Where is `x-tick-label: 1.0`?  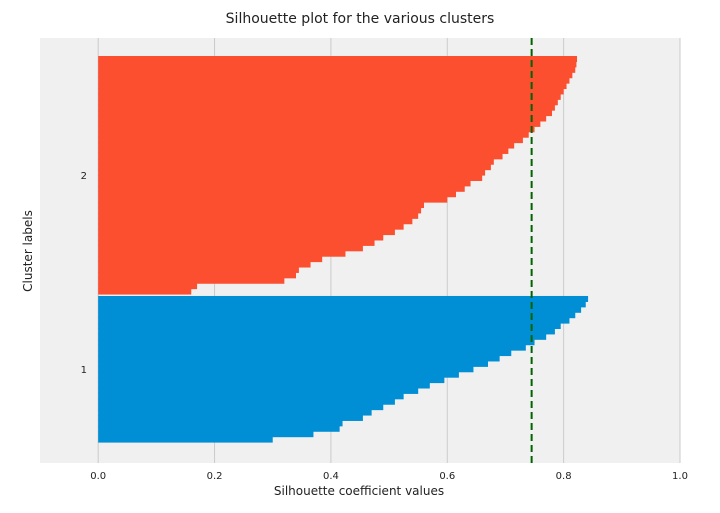
x-tick-label: 1.0 is located at coordinates (680, 476).